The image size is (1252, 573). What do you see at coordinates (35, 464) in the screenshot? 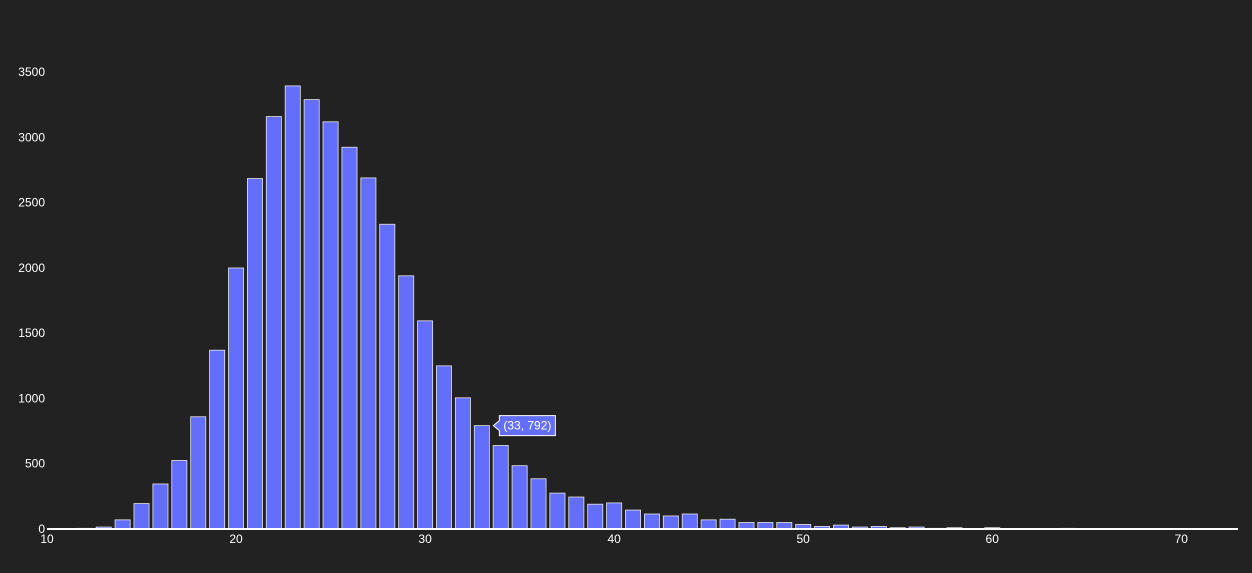
I see `y-tick-label: 500` at bounding box center [35, 464].